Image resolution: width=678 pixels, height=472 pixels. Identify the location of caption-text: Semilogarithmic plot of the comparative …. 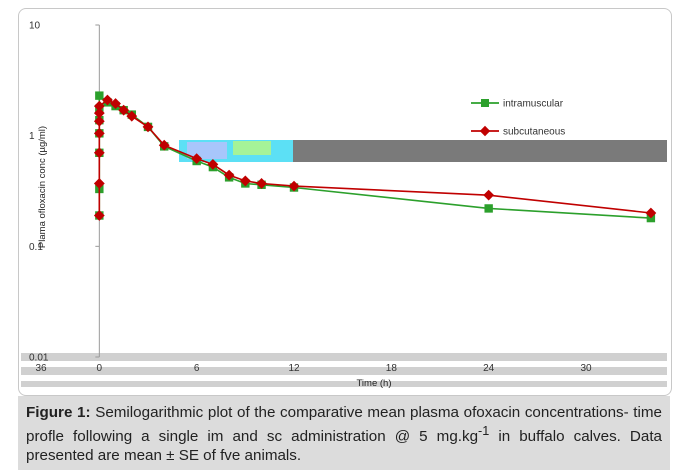
(344, 425).